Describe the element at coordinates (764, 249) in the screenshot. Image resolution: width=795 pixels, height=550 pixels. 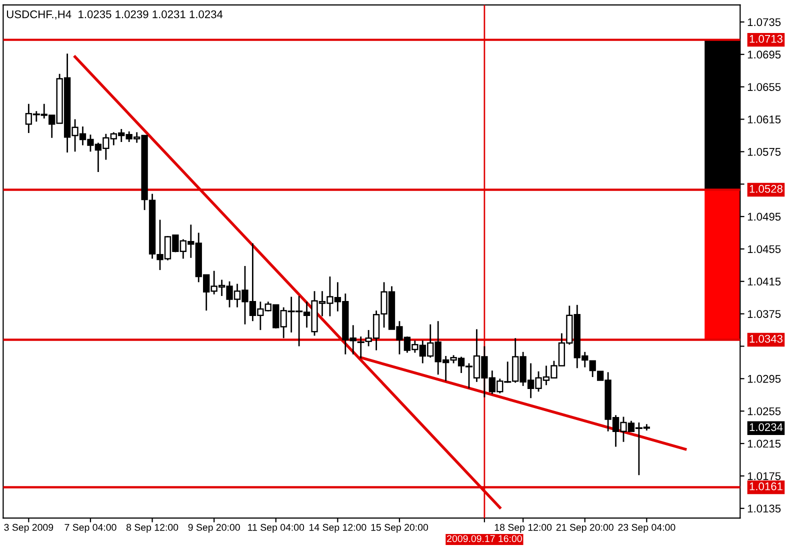
I see `y-tick-label: 1.0455` at that location.